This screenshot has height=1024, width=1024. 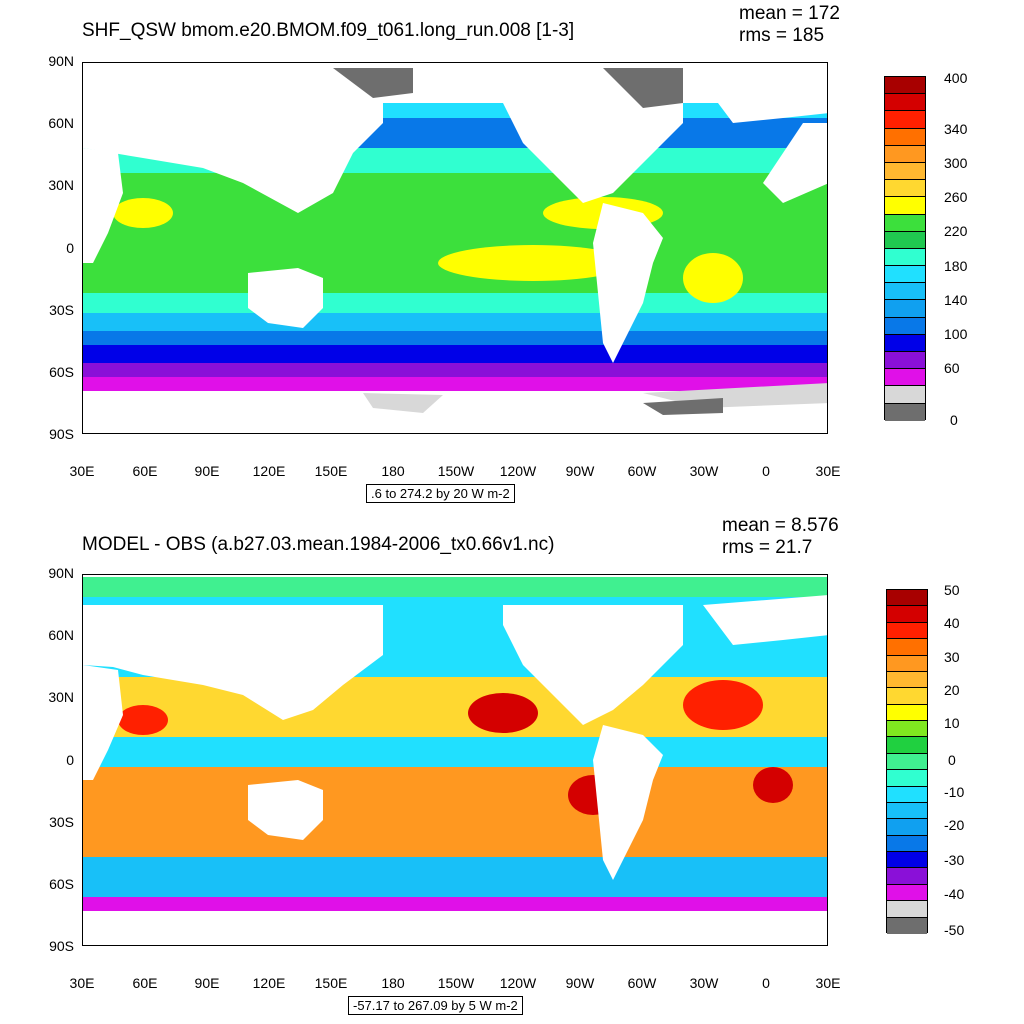 What do you see at coordinates (956, 334) in the screenshot?
I see `colorbar-label: 100` at bounding box center [956, 334].